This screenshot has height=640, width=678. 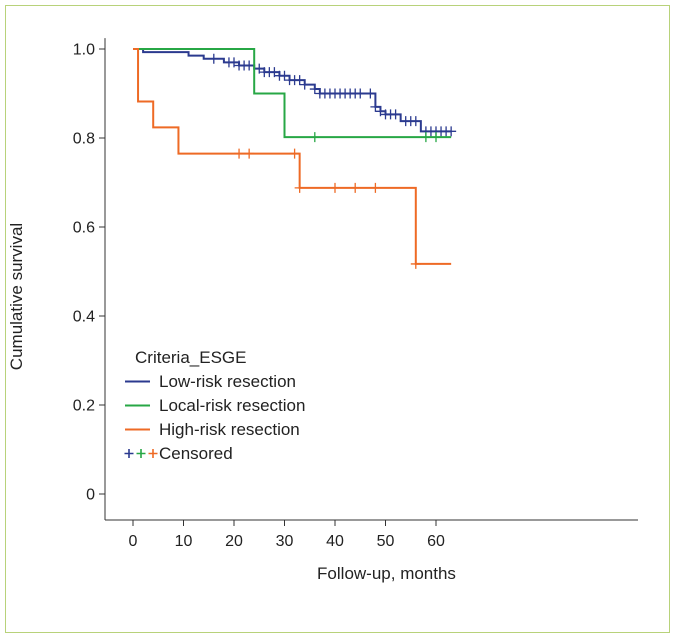 What do you see at coordinates (90, 495) in the screenshot?
I see `y-tick-label: 0` at bounding box center [90, 495].